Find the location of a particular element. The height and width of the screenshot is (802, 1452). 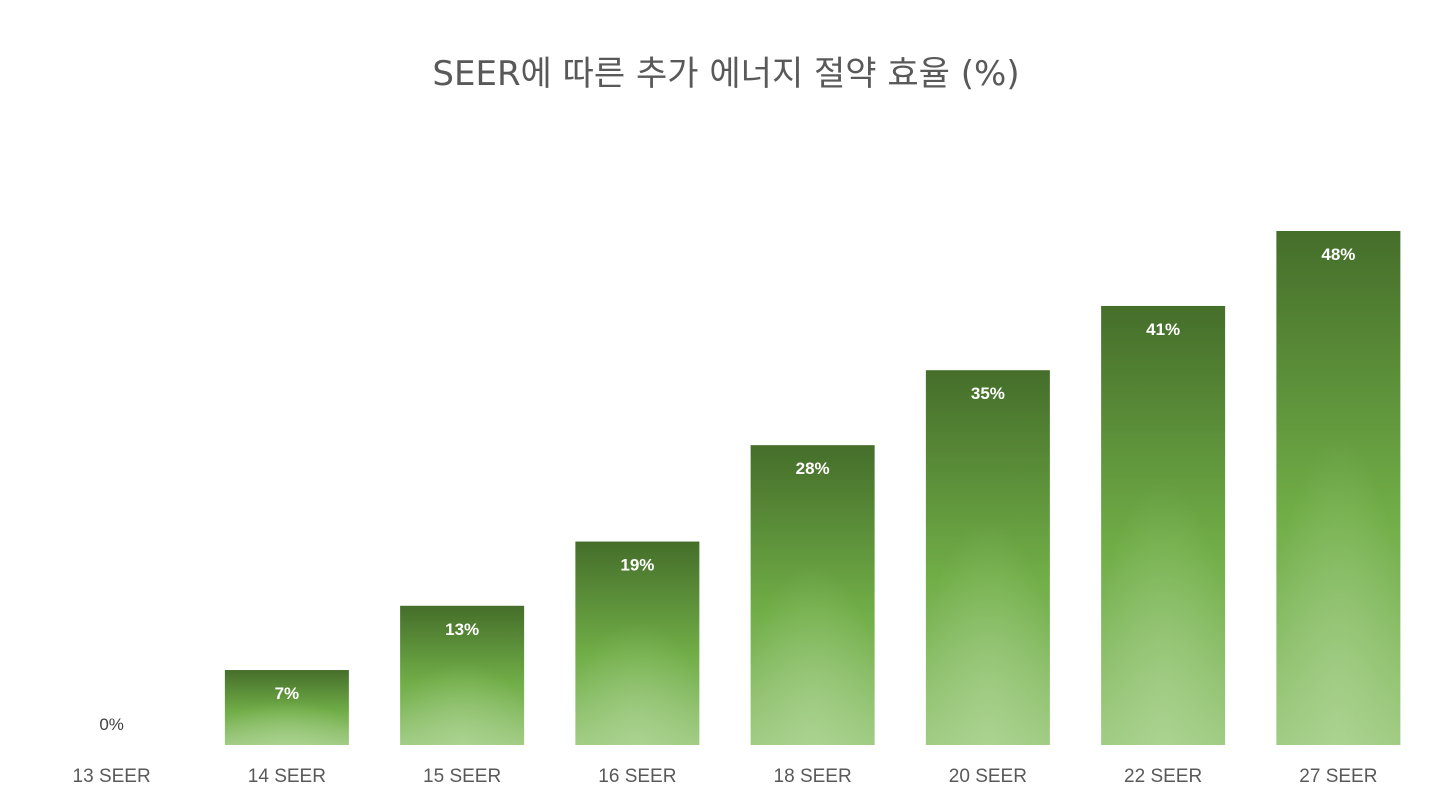

data-label: 13% is located at coordinates (462, 629).